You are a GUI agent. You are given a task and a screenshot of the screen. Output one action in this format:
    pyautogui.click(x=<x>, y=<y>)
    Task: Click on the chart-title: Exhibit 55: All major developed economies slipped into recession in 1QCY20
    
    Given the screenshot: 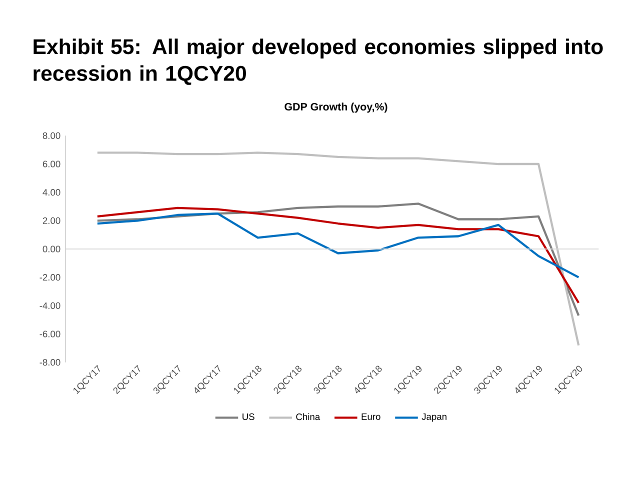 What is the action you would take?
    pyautogui.click(x=318, y=61)
    